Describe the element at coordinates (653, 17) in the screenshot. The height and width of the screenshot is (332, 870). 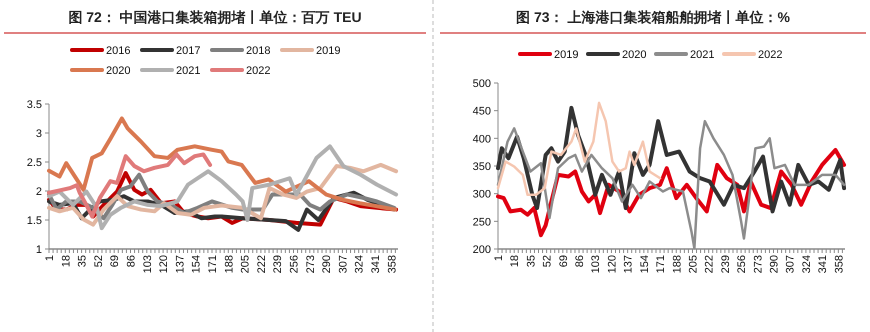
I see `chart-title: 图 73： 上海港口集装箱船舶拥堵丨单位：%` at that location.